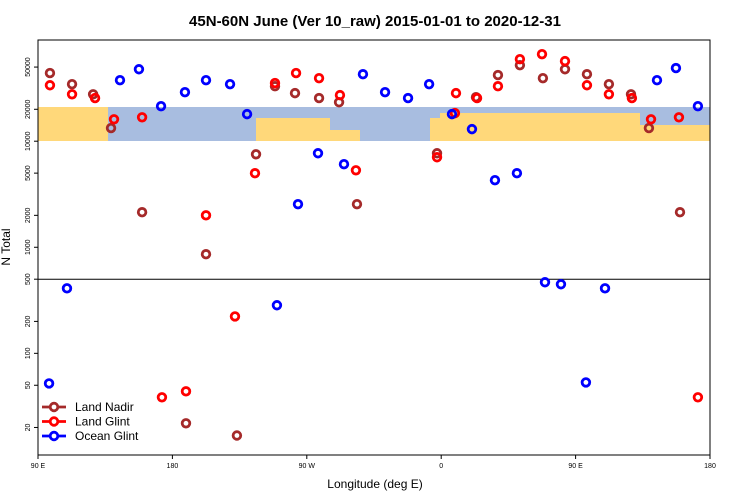 The height and width of the screenshot is (500, 750). Describe the element at coordinates (28, 109) in the screenshot. I see `y-tick-label: 20000` at that location.